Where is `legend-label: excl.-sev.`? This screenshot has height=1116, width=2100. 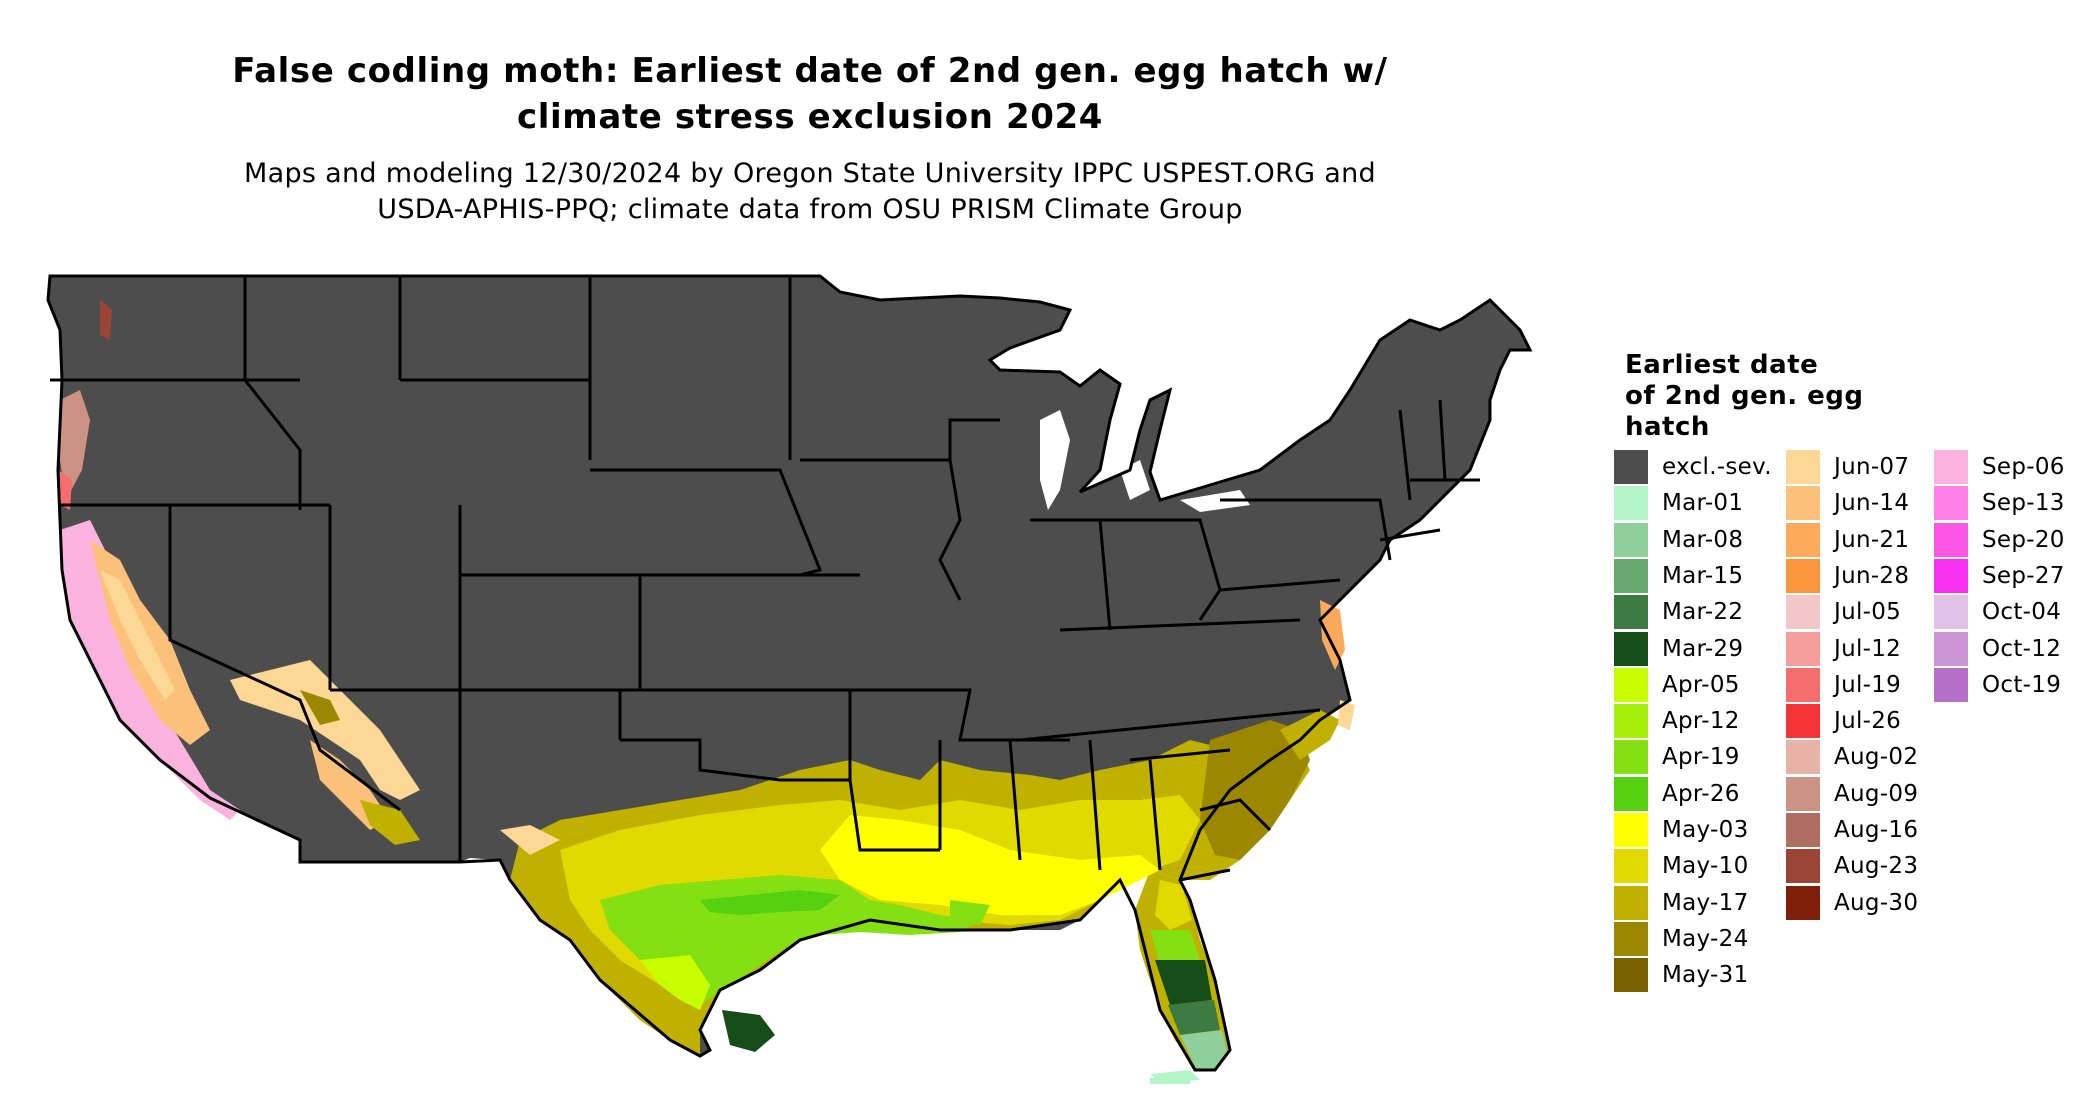 legend-label: excl.-sev. is located at coordinates (1717, 467).